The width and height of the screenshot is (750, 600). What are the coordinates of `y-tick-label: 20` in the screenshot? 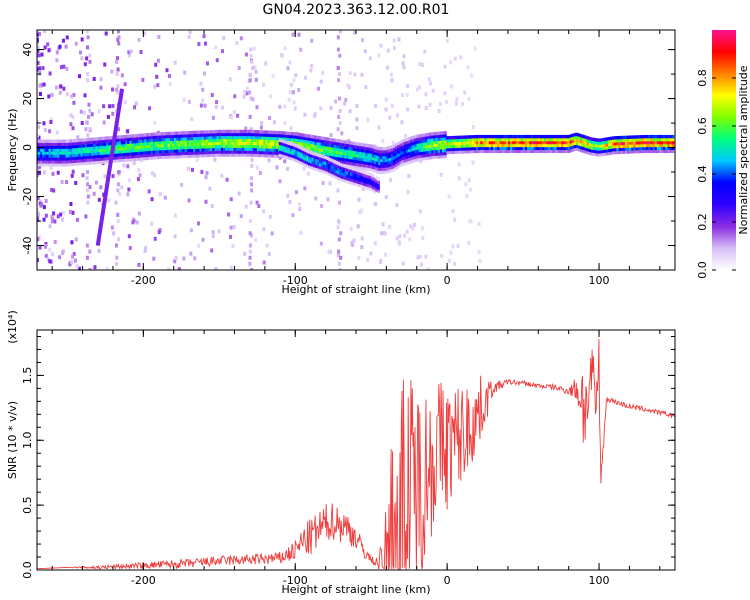 It's located at (27, 99).